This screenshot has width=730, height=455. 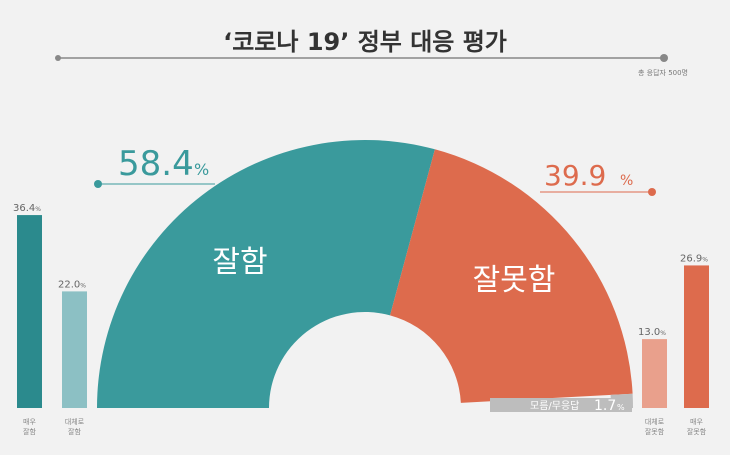 What do you see at coordinates (201, 169) in the screenshot?
I see `unit-good: %` at bounding box center [201, 169].